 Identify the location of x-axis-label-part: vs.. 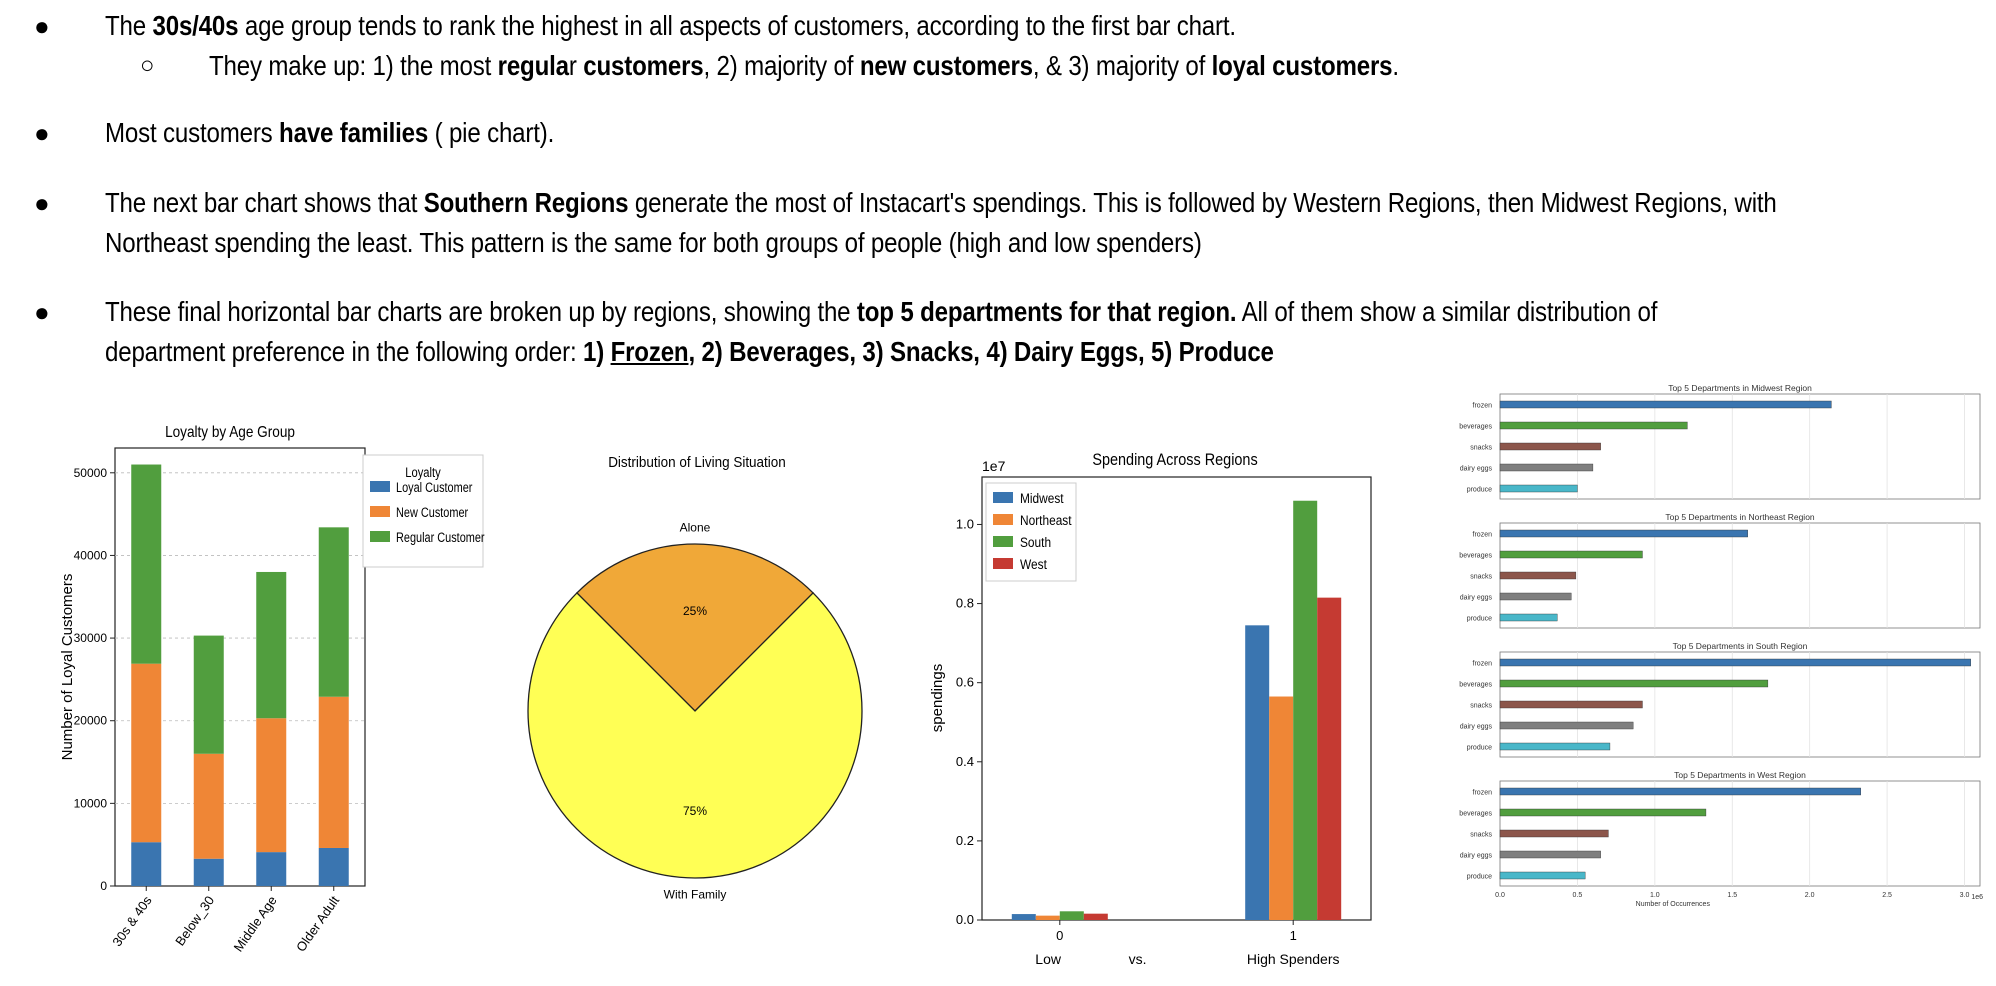
(1138, 959).